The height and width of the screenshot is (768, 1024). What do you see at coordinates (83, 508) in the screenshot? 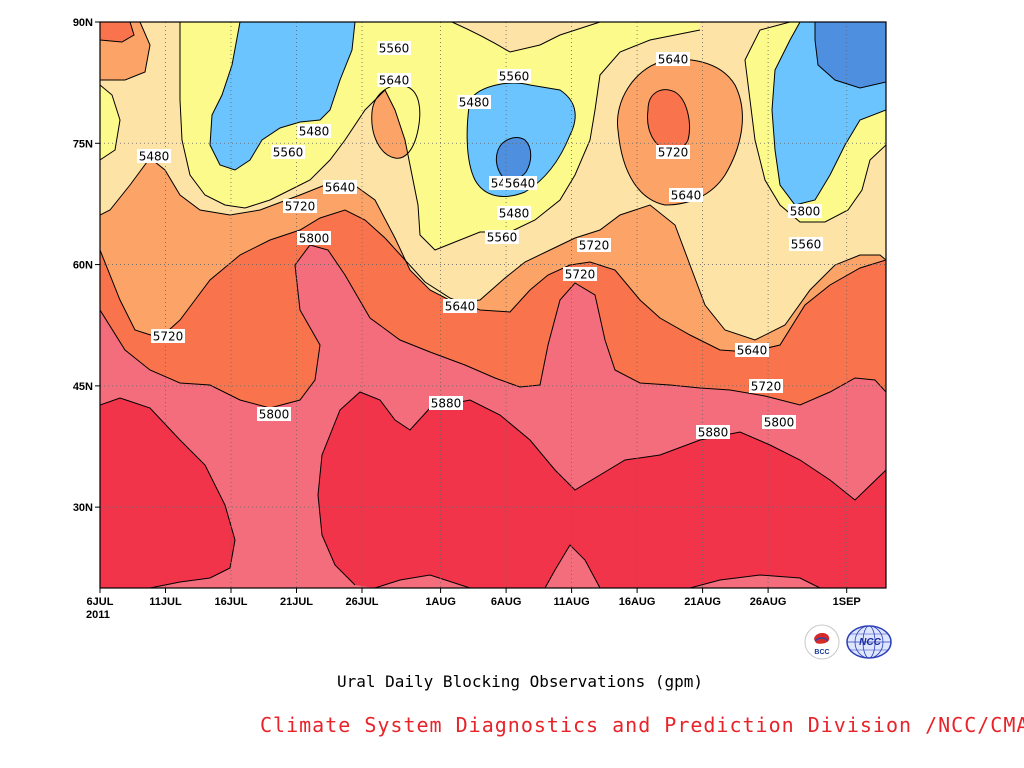
I see `y-tick-label: 30N` at bounding box center [83, 508].